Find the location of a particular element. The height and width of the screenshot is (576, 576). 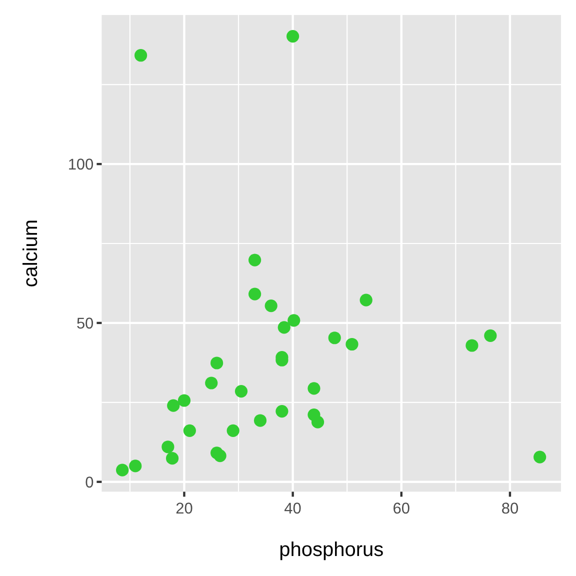

x-tick-label: 20 is located at coordinates (185, 509).